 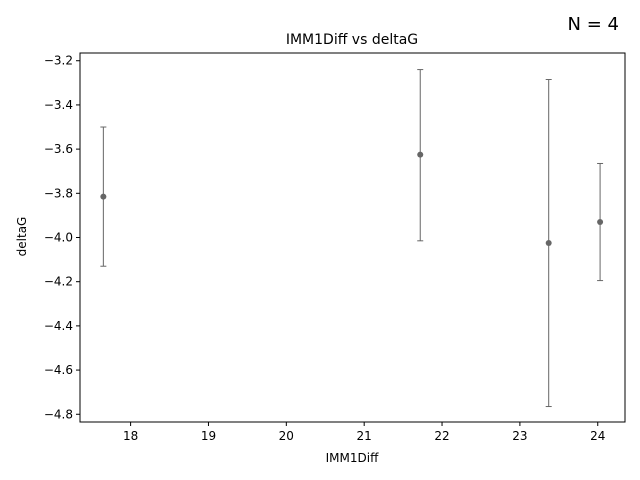 I want to click on y-tick-label: −3.4, so click(x=58, y=105).